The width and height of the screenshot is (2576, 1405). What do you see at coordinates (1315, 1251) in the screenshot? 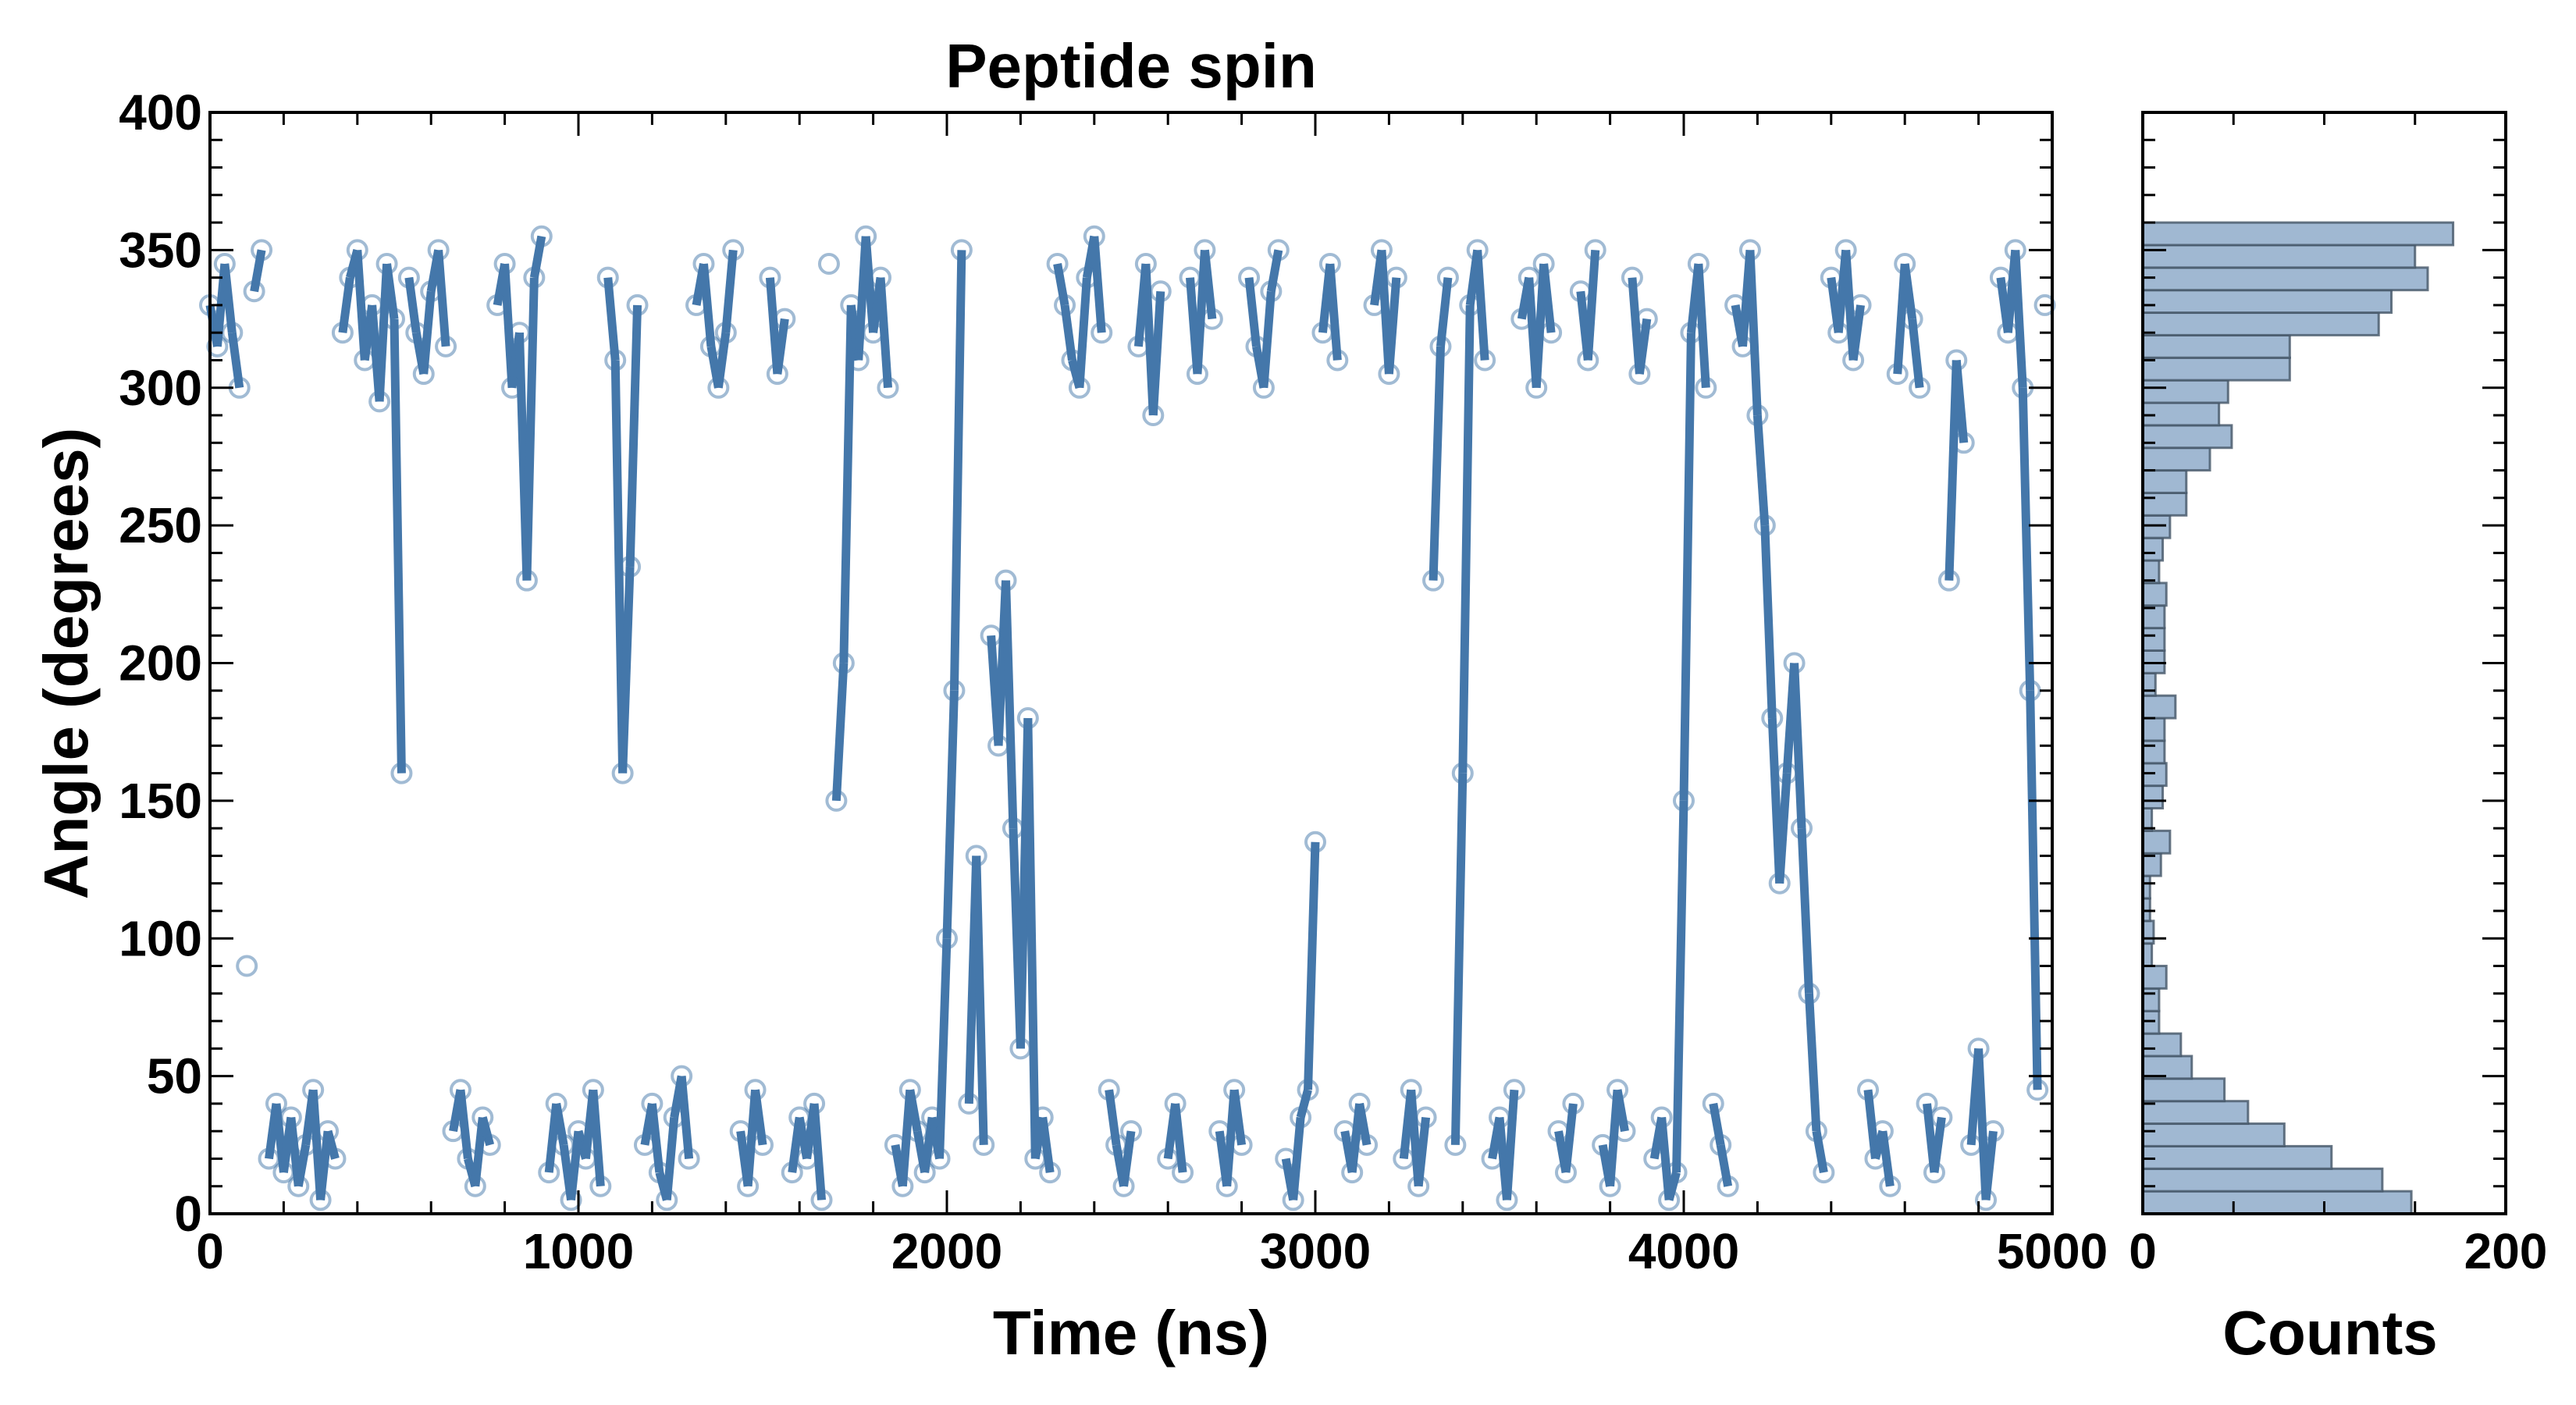
I see `x-tick-label: 3000` at bounding box center [1315, 1251].